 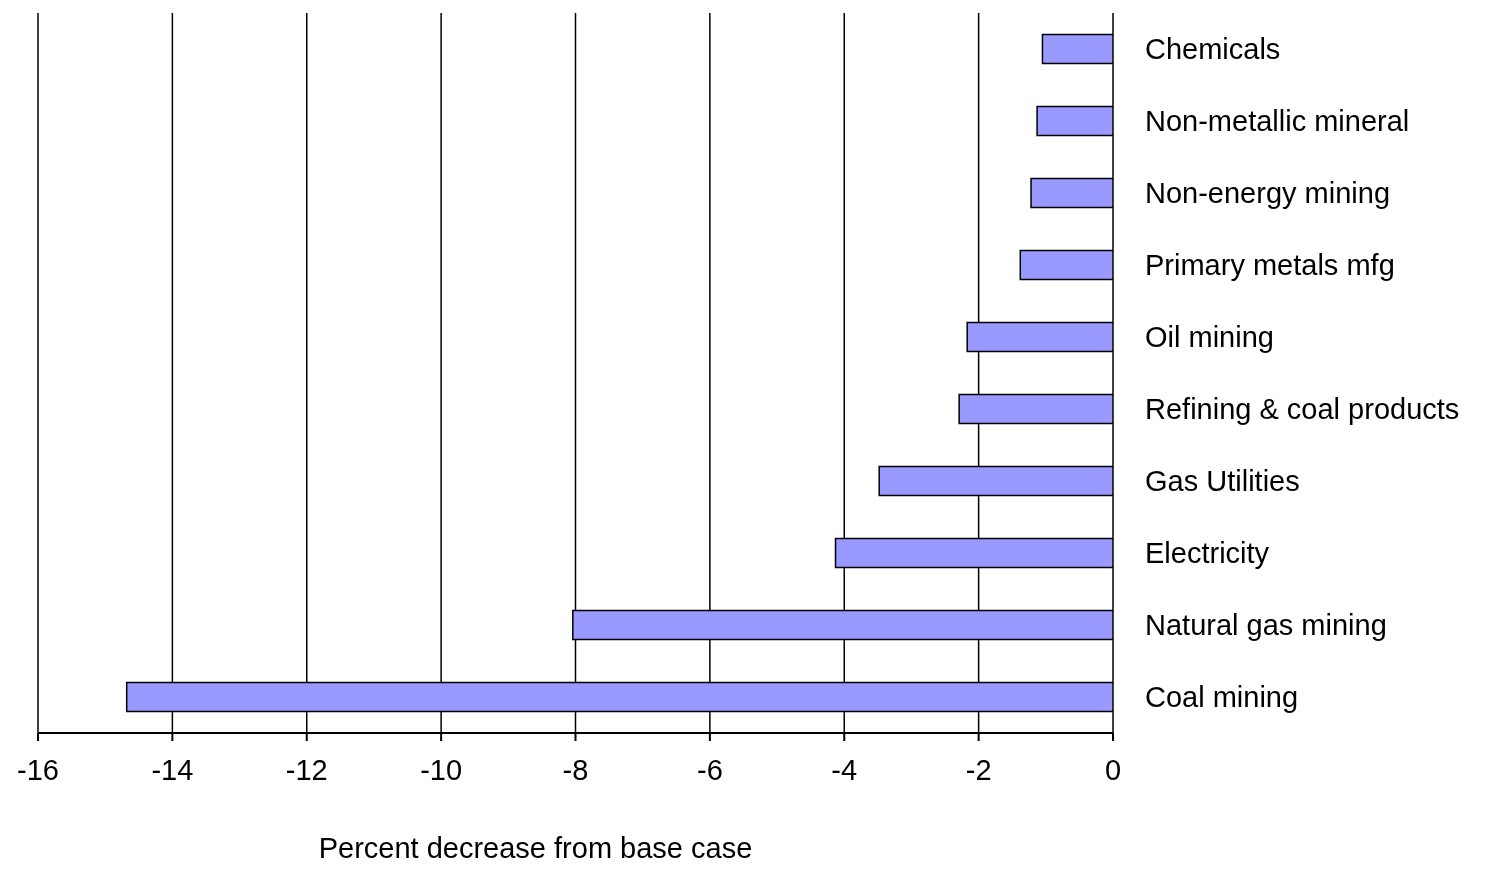 I want to click on y-tick-label: Primary metals mfg, so click(x=1270, y=265).